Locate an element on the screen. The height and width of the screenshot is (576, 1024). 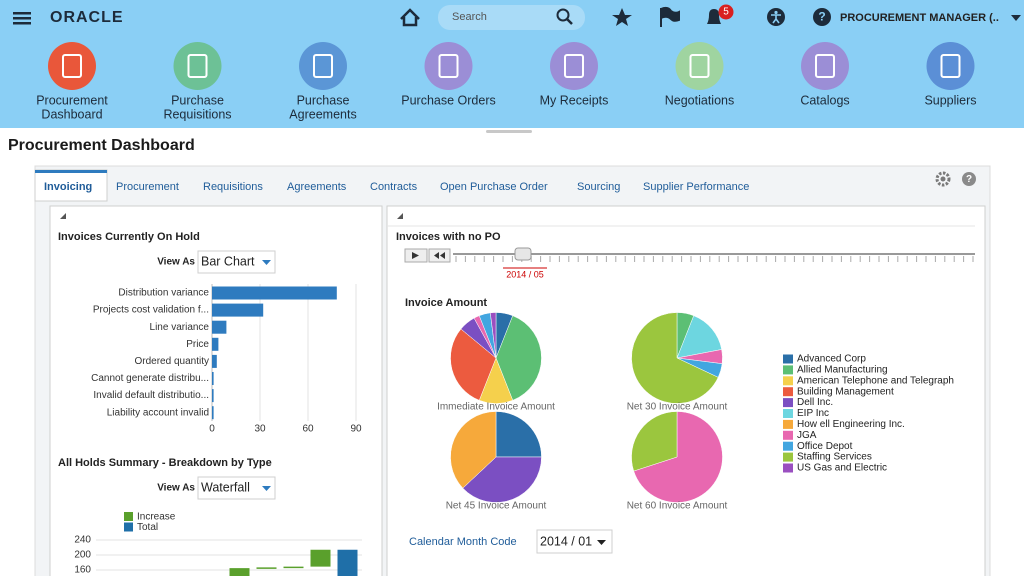
chart-title: All Holds Summary - Breakdown by Type is located at coordinates (165, 463).